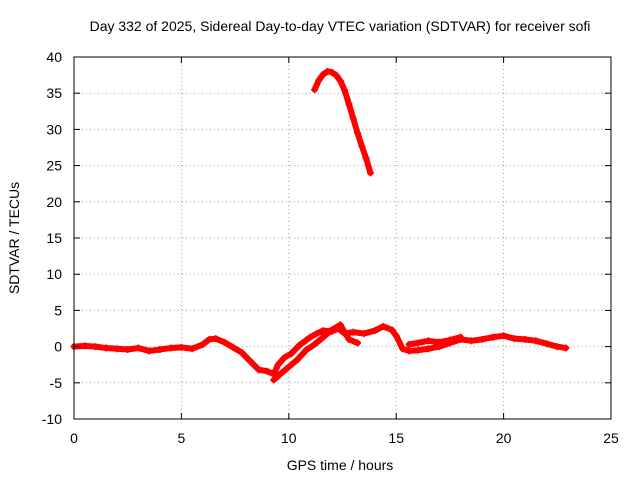  Describe the element at coordinates (289, 438) in the screenshot. I see `x-tick-label: 10` at that location.